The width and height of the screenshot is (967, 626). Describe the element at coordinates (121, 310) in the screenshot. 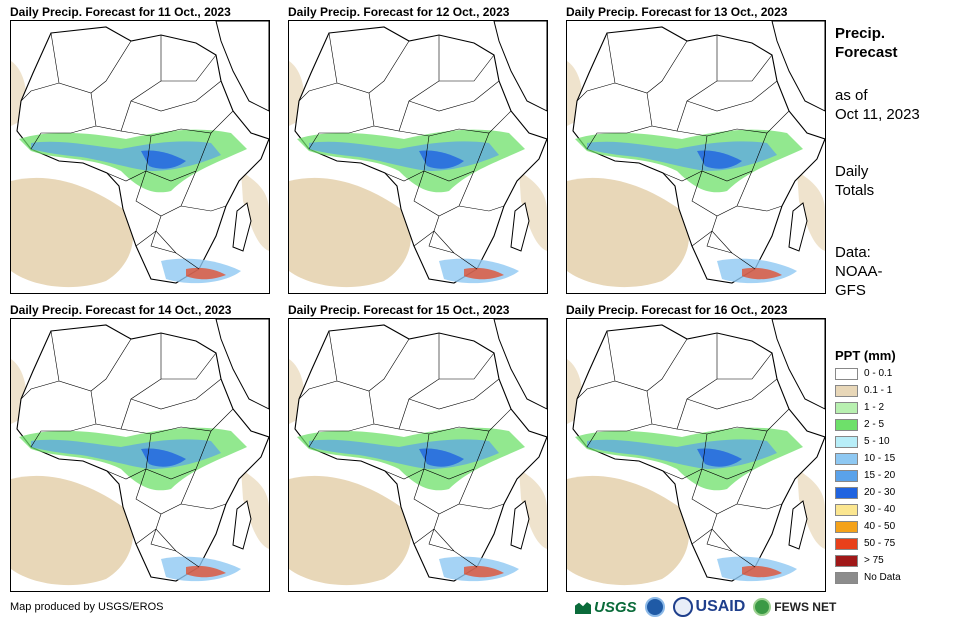

I see `panel-title: Daily Precip. Forecast for 14 Oct., 2023` at that location.